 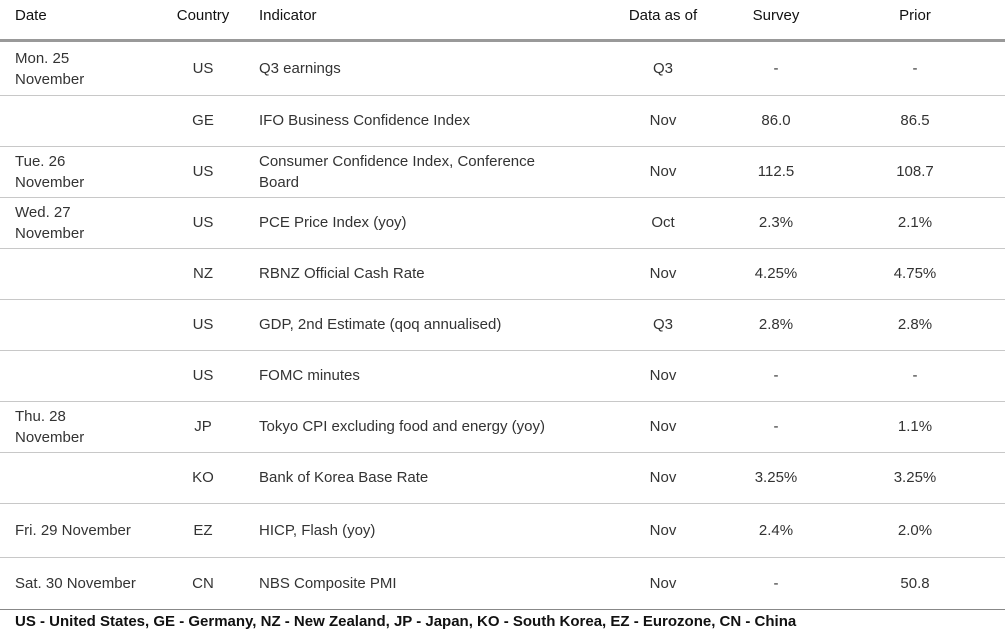 What do you see at coordinates (328, 583) in the screenshot?
I see `indicator-cell: NBS Composite PMI` at bounding box center [328, 583].